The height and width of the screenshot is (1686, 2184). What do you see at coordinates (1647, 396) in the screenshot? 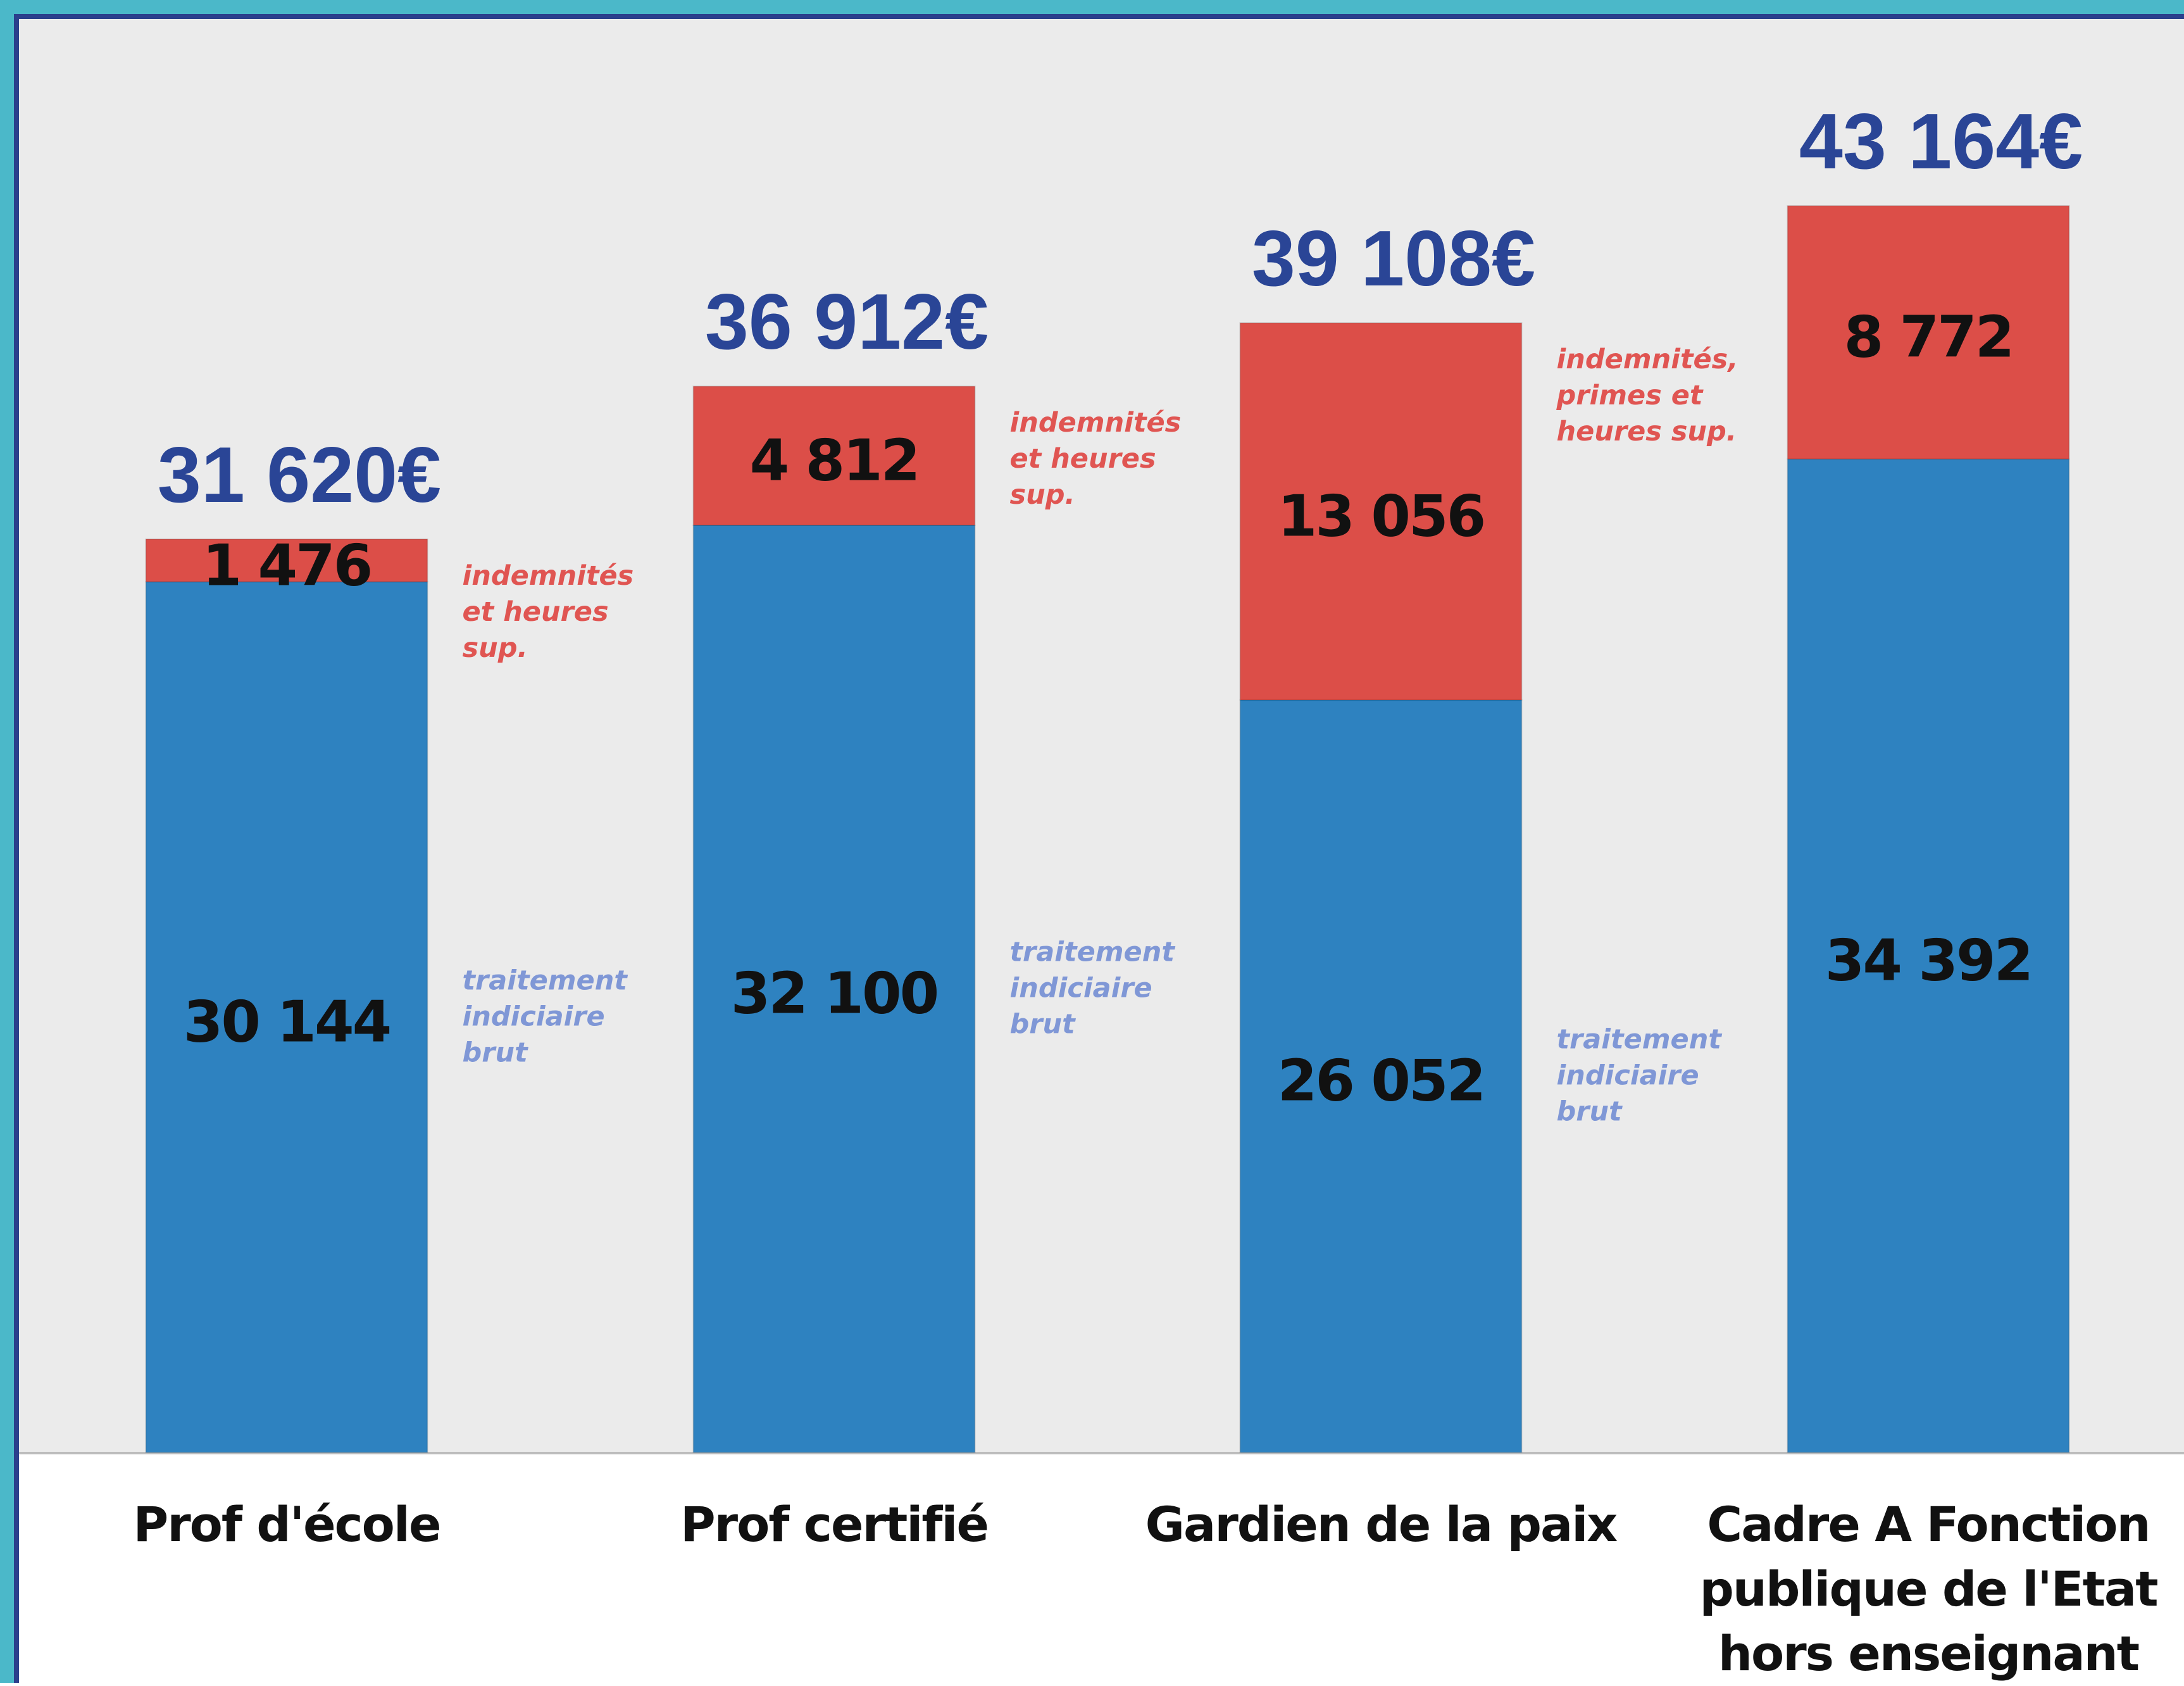
I see `annotation: indemnités, primes et heures sup.` at bounding box center [1647, 396].